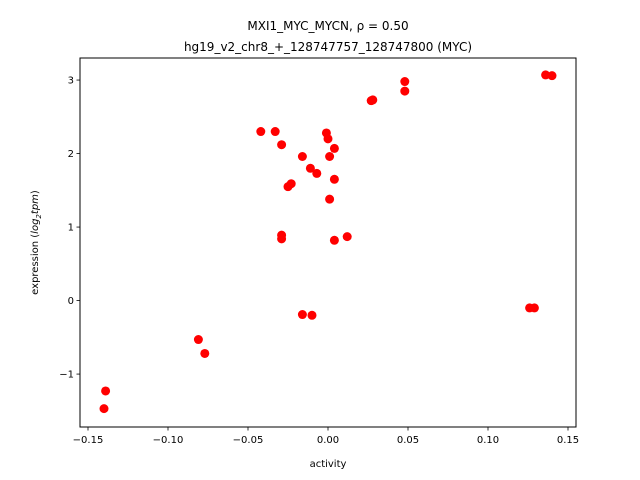 The height and width of the screenshot is (480, 640). I want to click on y-axis-ticks: −1 0 1 2 3, so click(69, 228).